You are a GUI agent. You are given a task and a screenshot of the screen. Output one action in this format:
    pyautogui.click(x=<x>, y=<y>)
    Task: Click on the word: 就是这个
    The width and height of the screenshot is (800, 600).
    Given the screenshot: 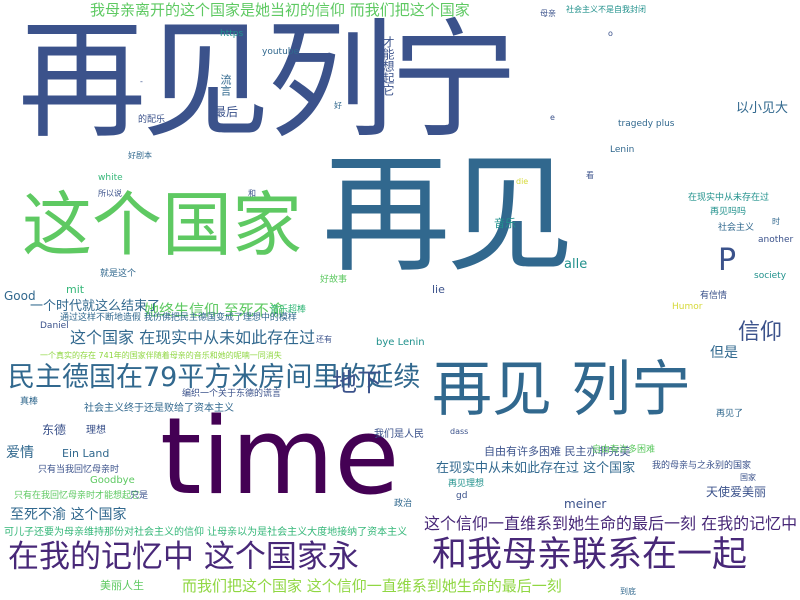 What is the action you would take?
    pyautogui.click(x=118, y=274)
    